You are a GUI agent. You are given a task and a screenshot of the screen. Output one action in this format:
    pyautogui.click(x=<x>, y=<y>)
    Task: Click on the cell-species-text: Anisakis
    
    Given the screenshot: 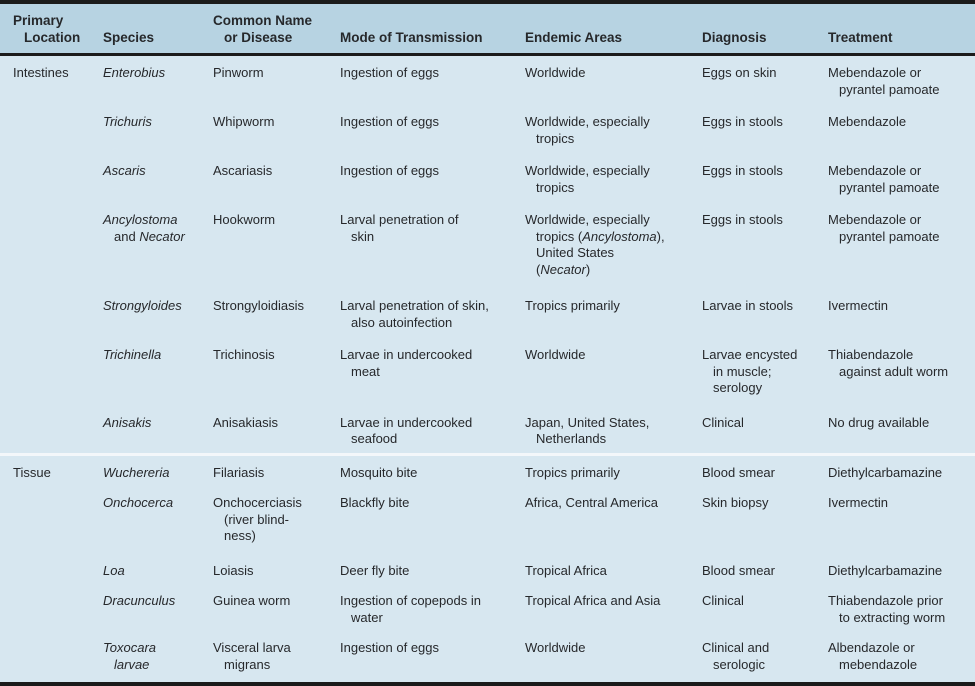 What is the action you would take?
    pyautogui.click(x=127, y=422)
    